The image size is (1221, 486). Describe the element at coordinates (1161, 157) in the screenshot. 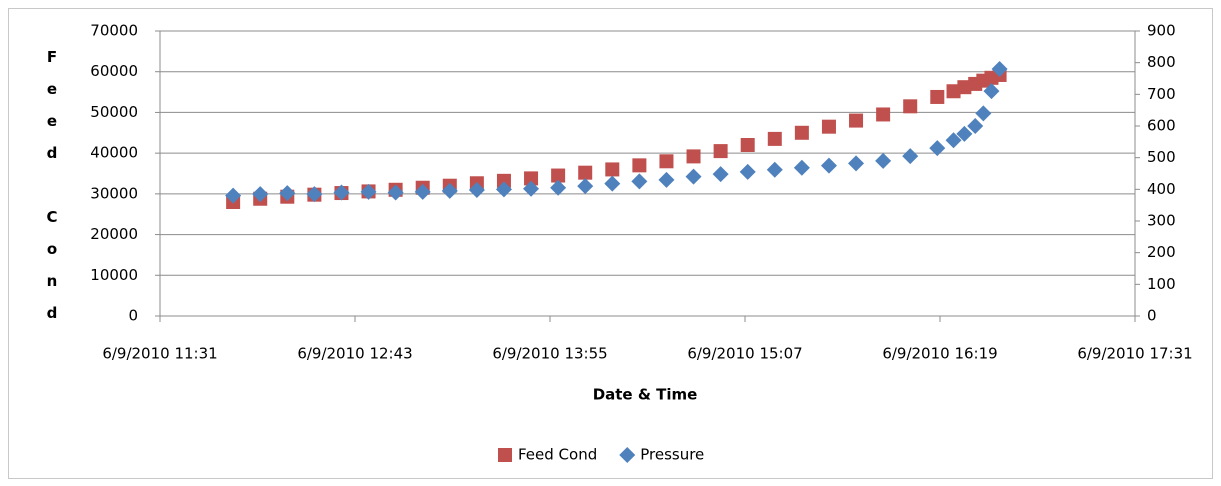

I see `y2-tick-label: 500` at that location.